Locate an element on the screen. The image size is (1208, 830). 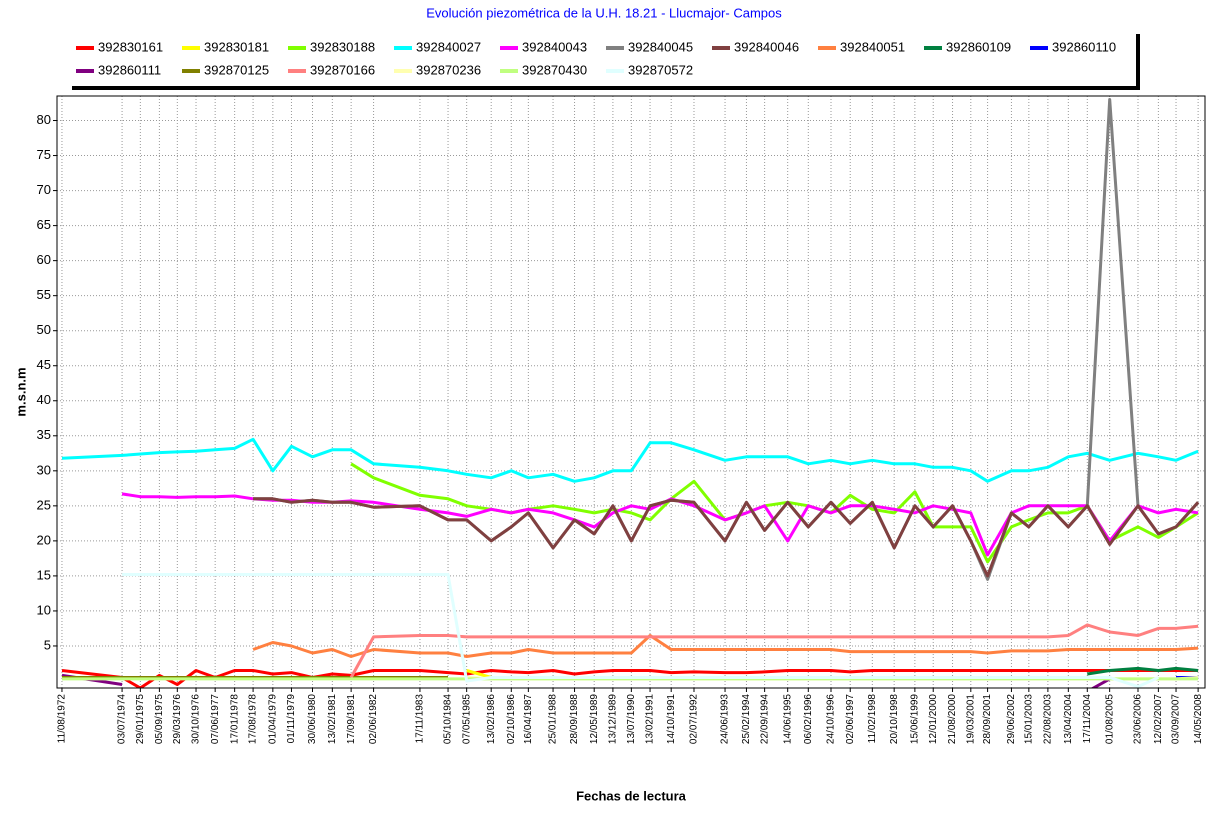
y-tick-label: 25 is located at coordinates (44, 504).